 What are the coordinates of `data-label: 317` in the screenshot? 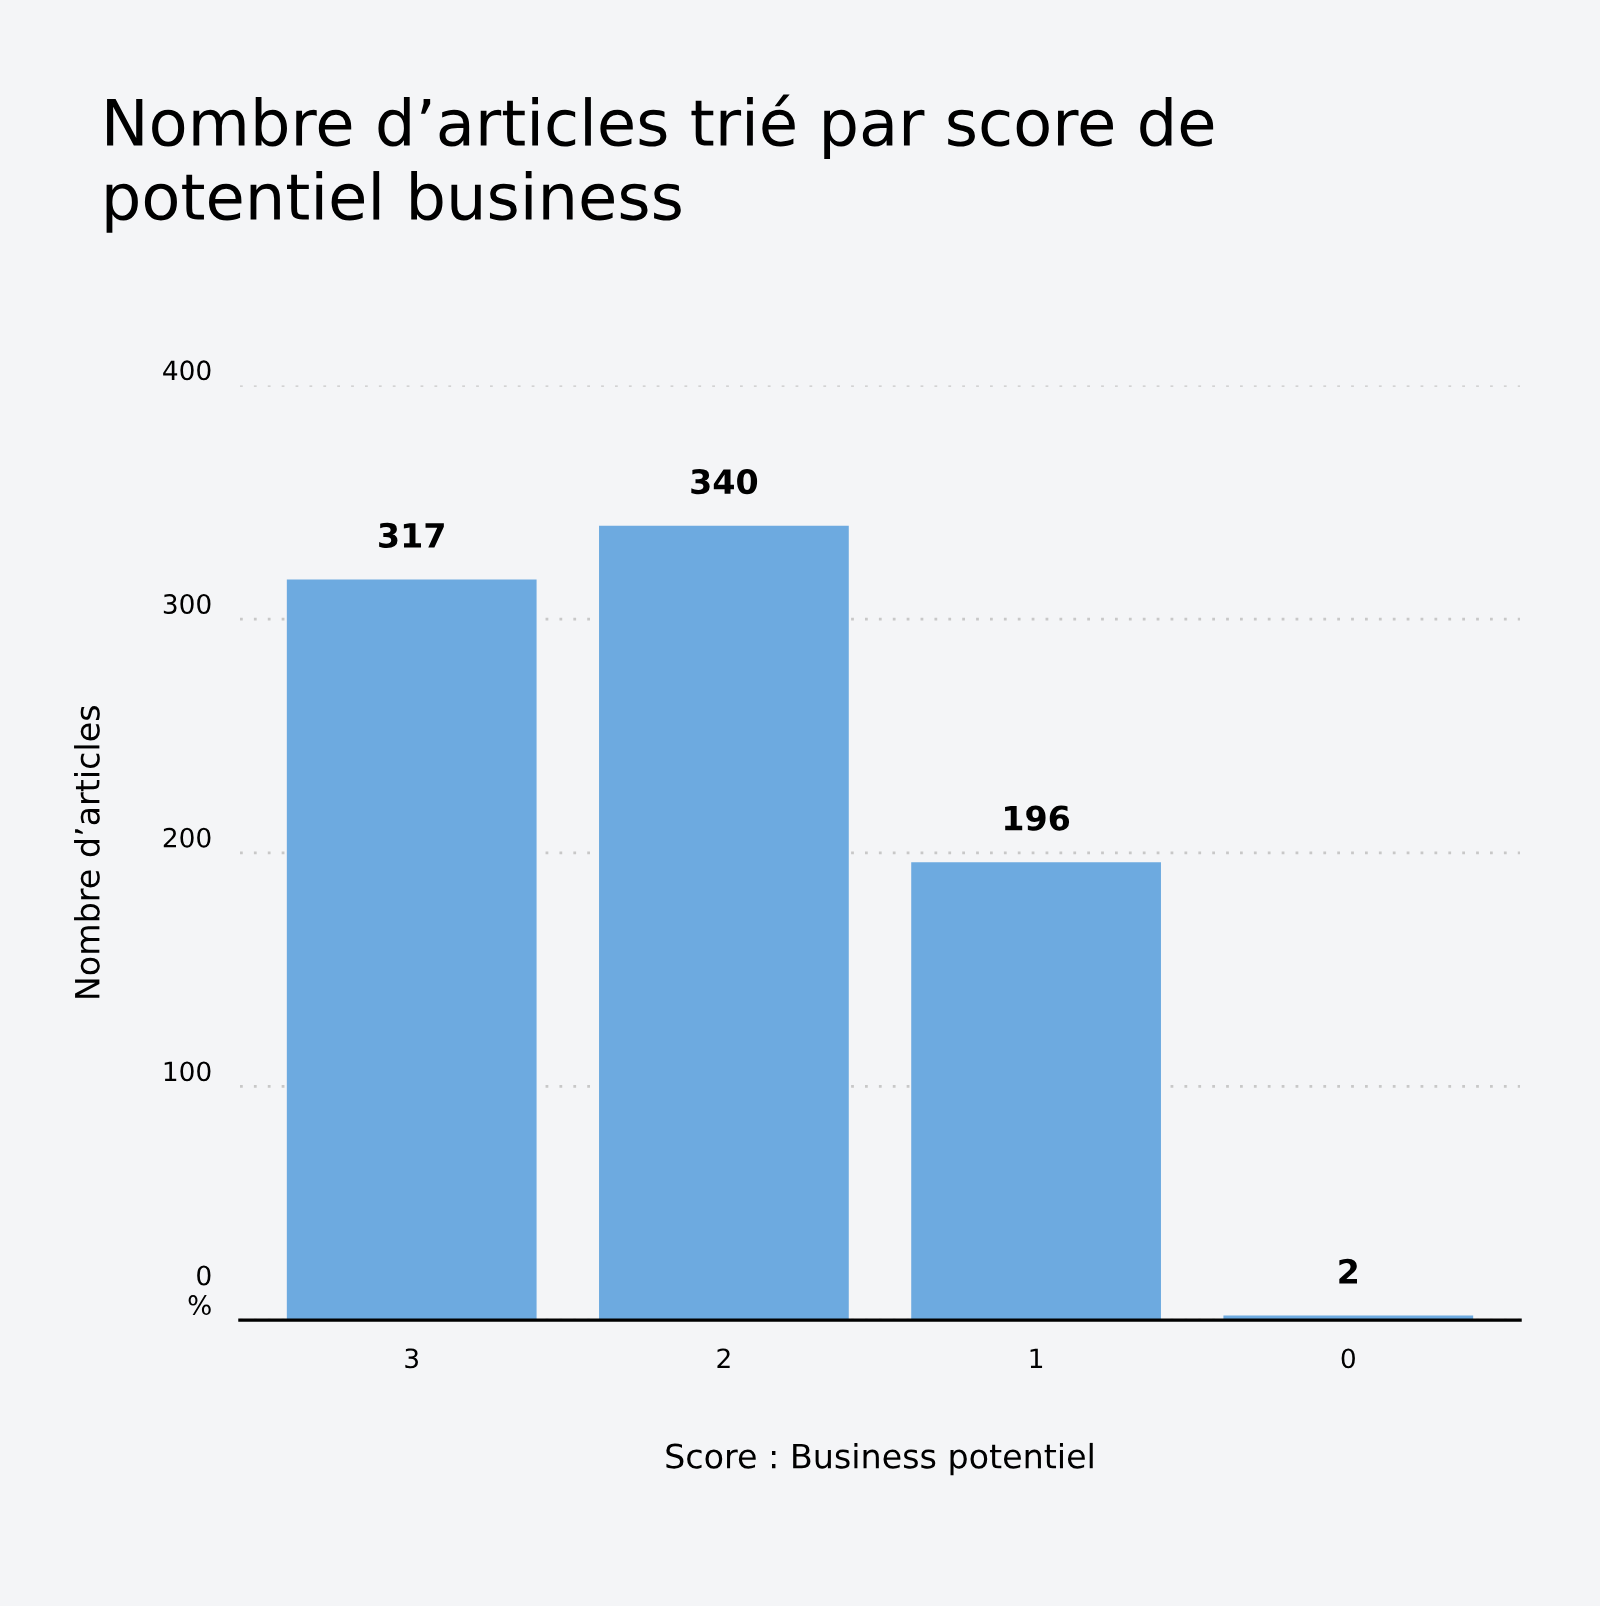 It's located at (411, 535).